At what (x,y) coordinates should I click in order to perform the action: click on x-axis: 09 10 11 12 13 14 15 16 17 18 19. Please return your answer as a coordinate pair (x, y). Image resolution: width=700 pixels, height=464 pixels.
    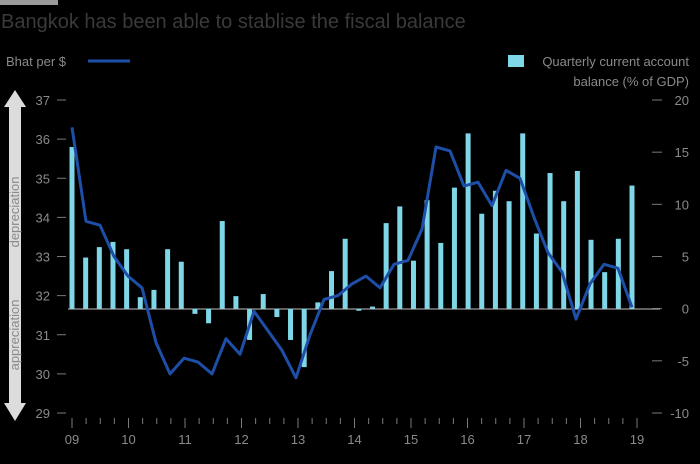
    Looking at the image, I should click on (354, 432).